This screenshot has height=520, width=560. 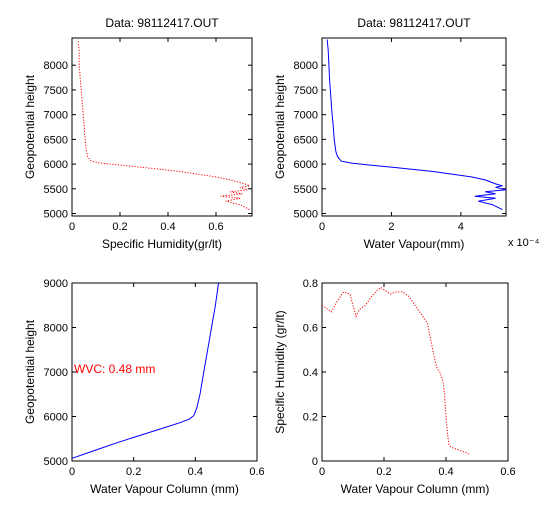 What do you see at coordinates (56, 284) in the screenshot?
I see `y-tick-label: 9000` at bounding box center [56, 284].